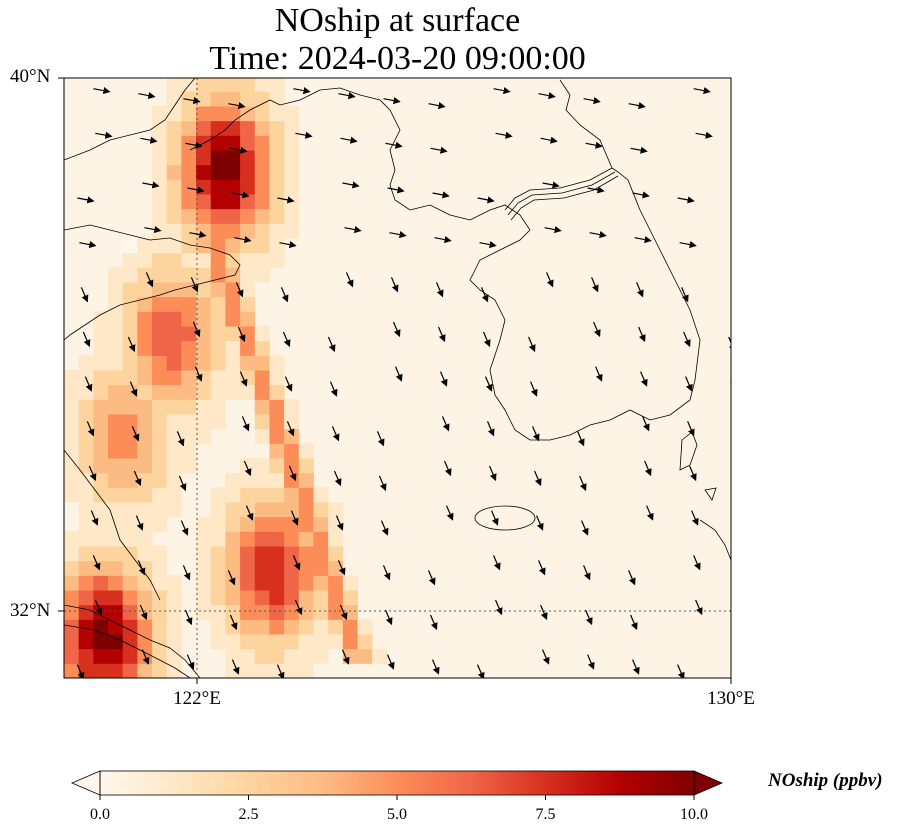 The height and width of the screenshot is (836, 904). I want to click on colorbar-tick-3: 7.5, so click(545, 814).